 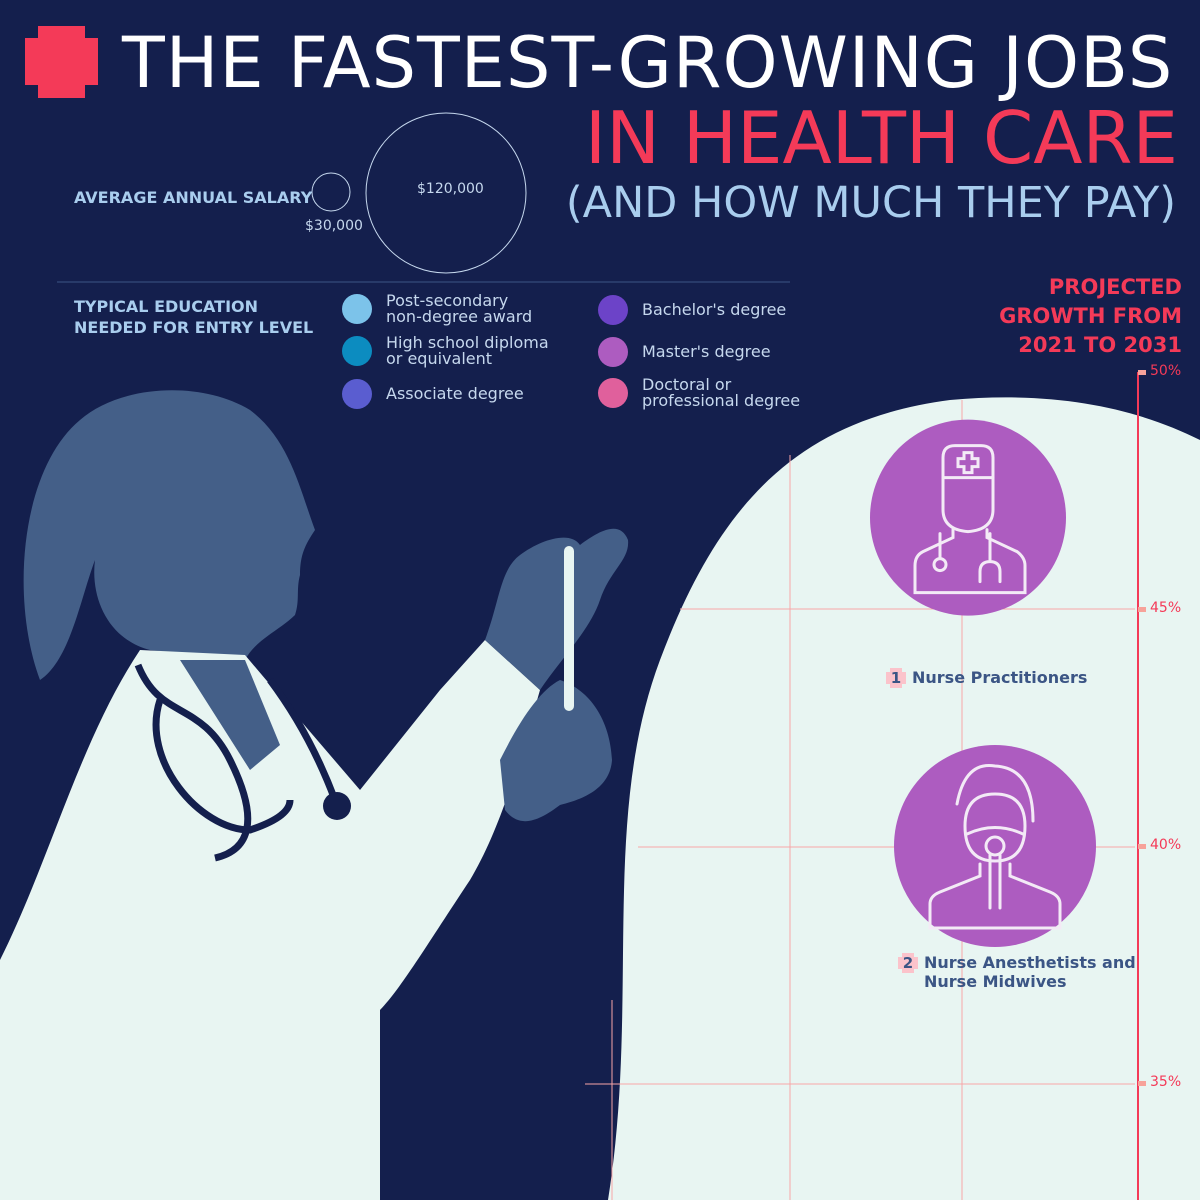 What do you see at coordinates (1100, 345) in the screenshot?
I see `axis-title-line3: 2021 TO 2031` at bounding box center [1100, 345].